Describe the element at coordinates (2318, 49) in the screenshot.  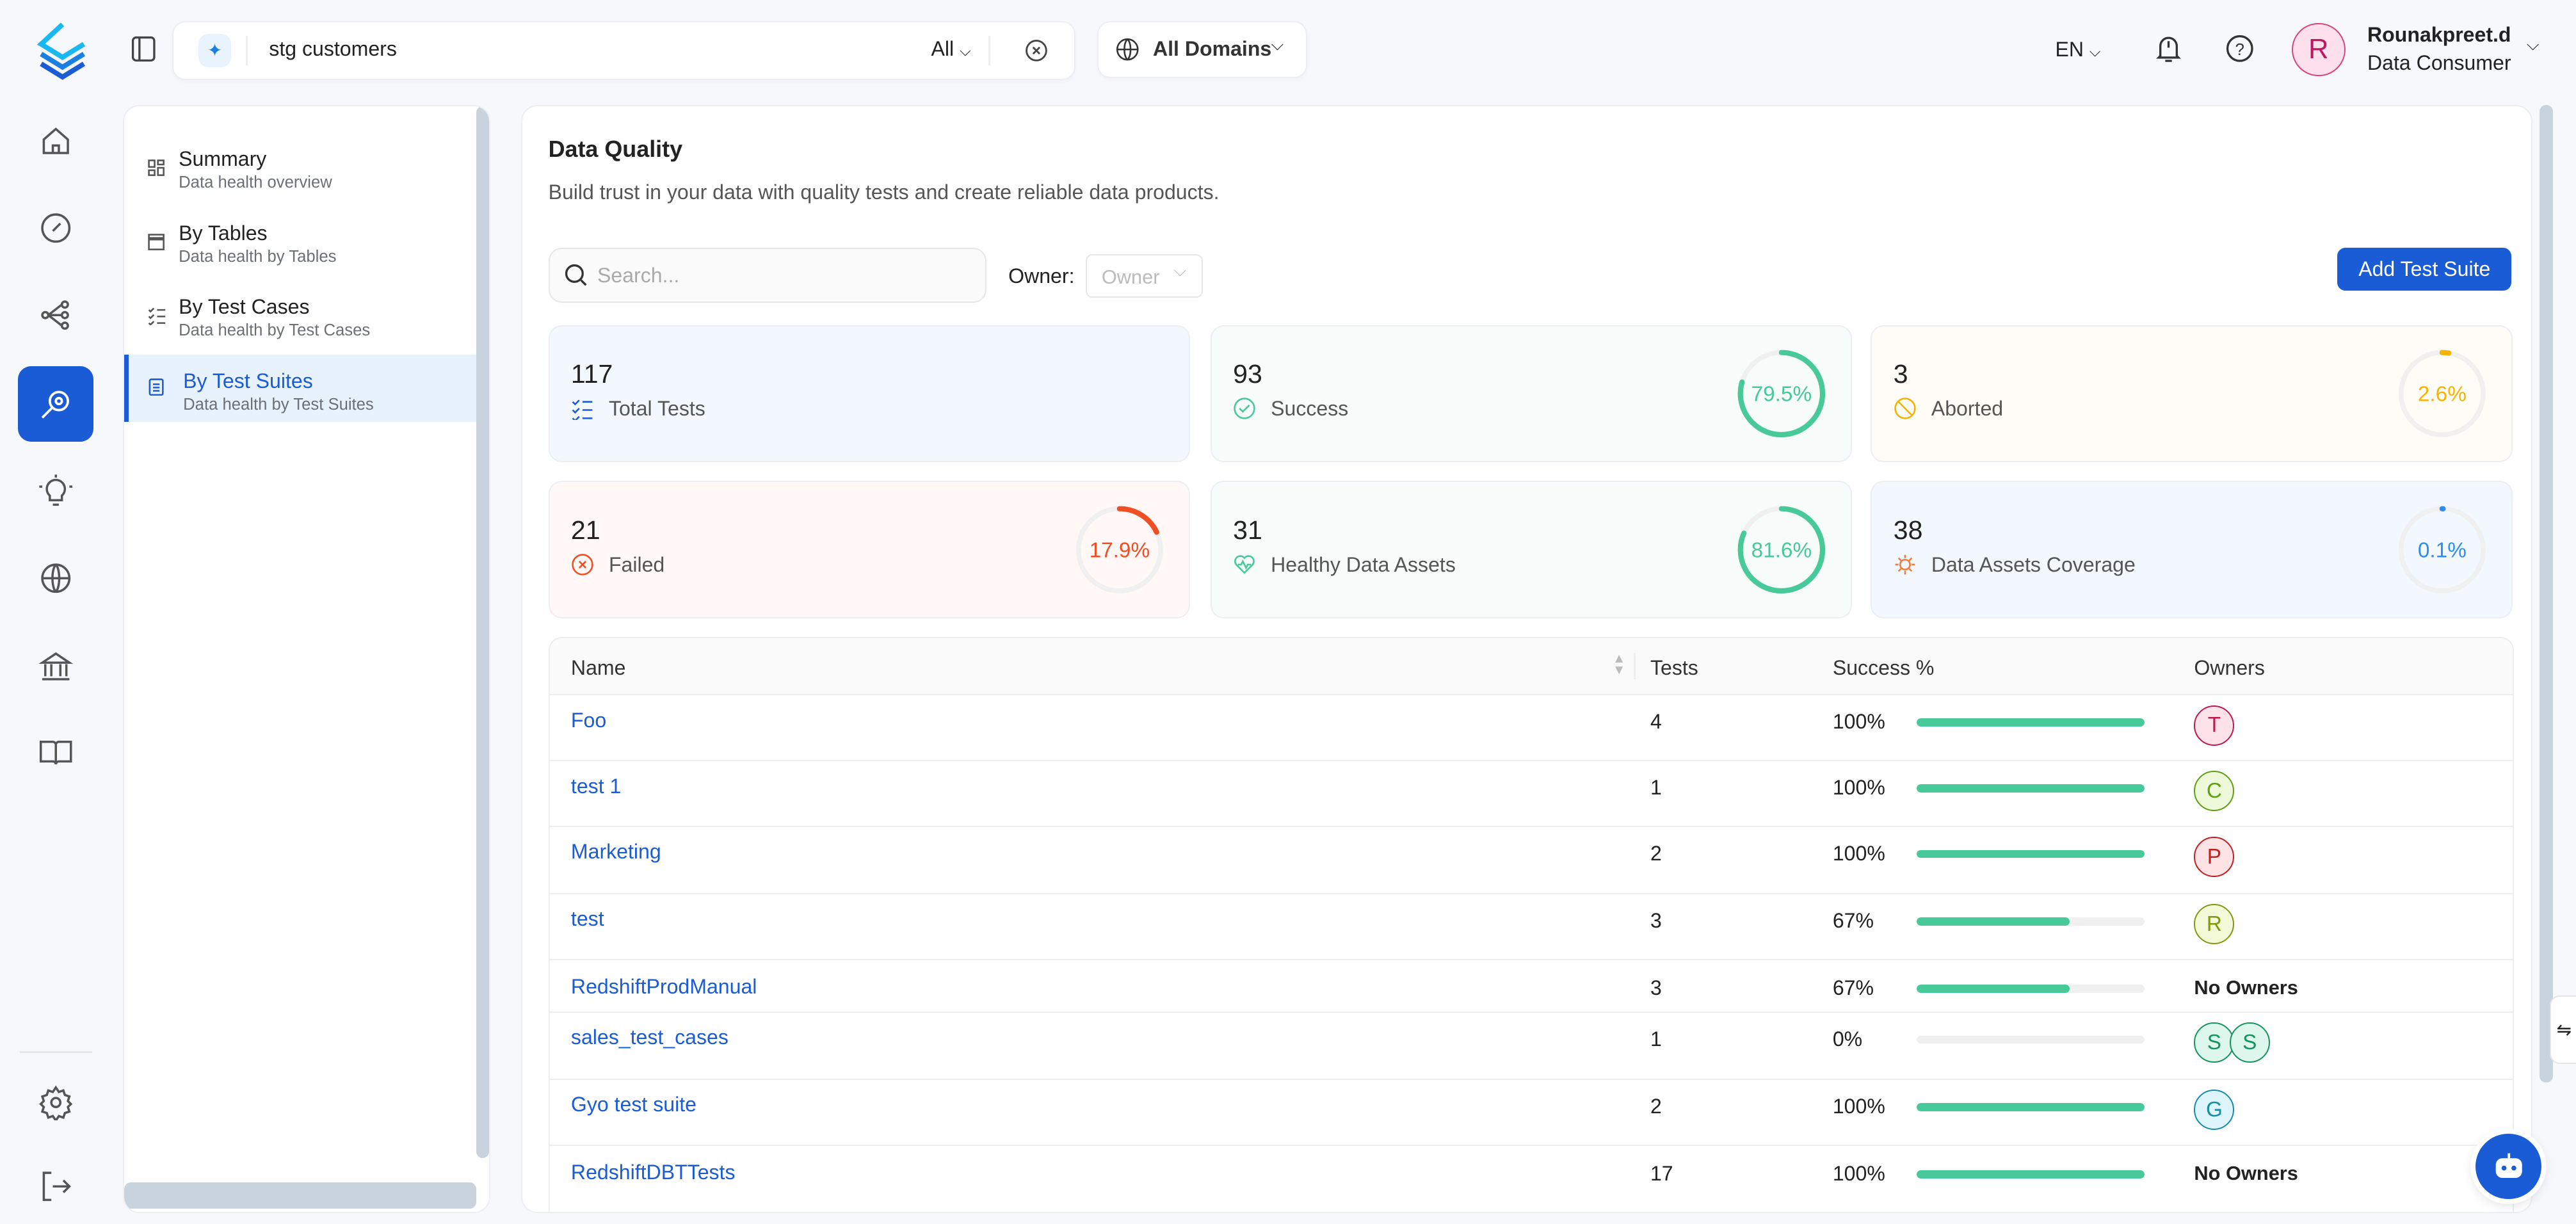
I see `user-avatar: R` at that location.